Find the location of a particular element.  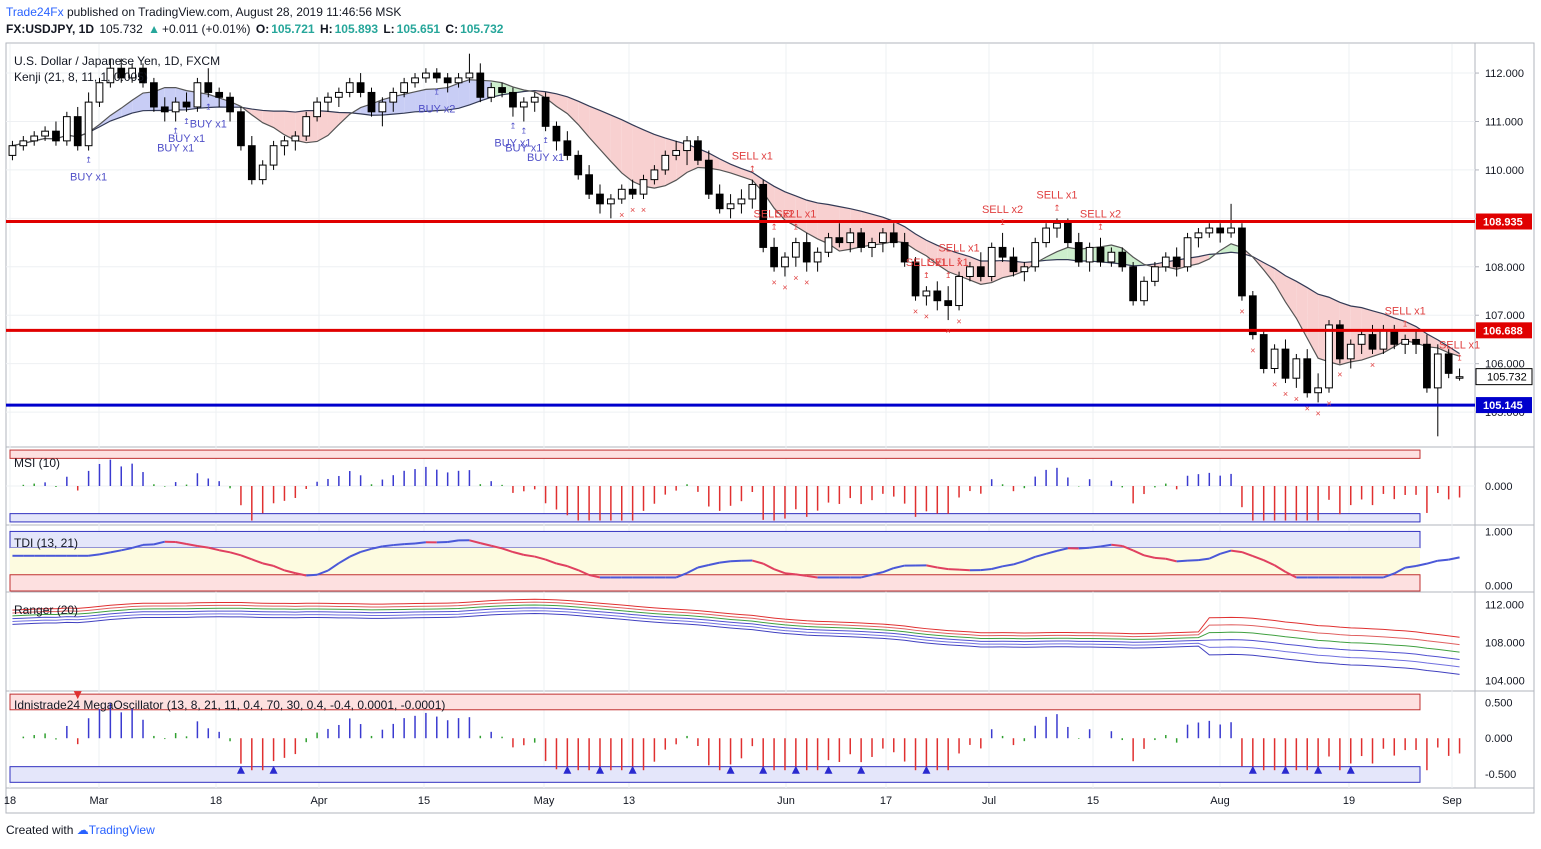

time-tick-label: 13 is located at coordinates (629, 801).